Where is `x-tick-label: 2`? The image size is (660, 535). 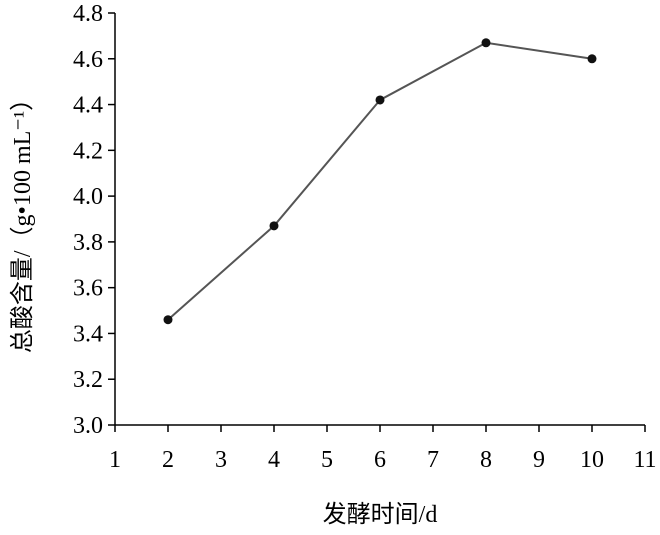
x-tick-label: 2 is located at coordinates (168, 460).